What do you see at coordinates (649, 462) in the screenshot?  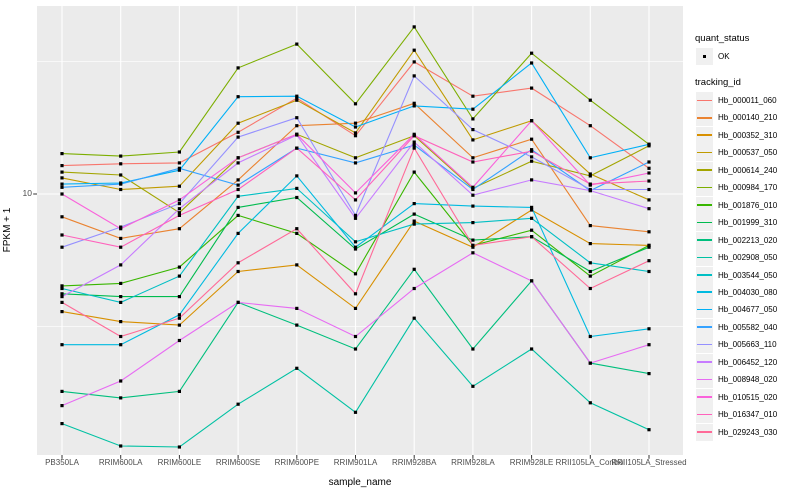 I see `x-axis-tick-label: RRII105LA_Stressed` at bounding box center [649, 462].